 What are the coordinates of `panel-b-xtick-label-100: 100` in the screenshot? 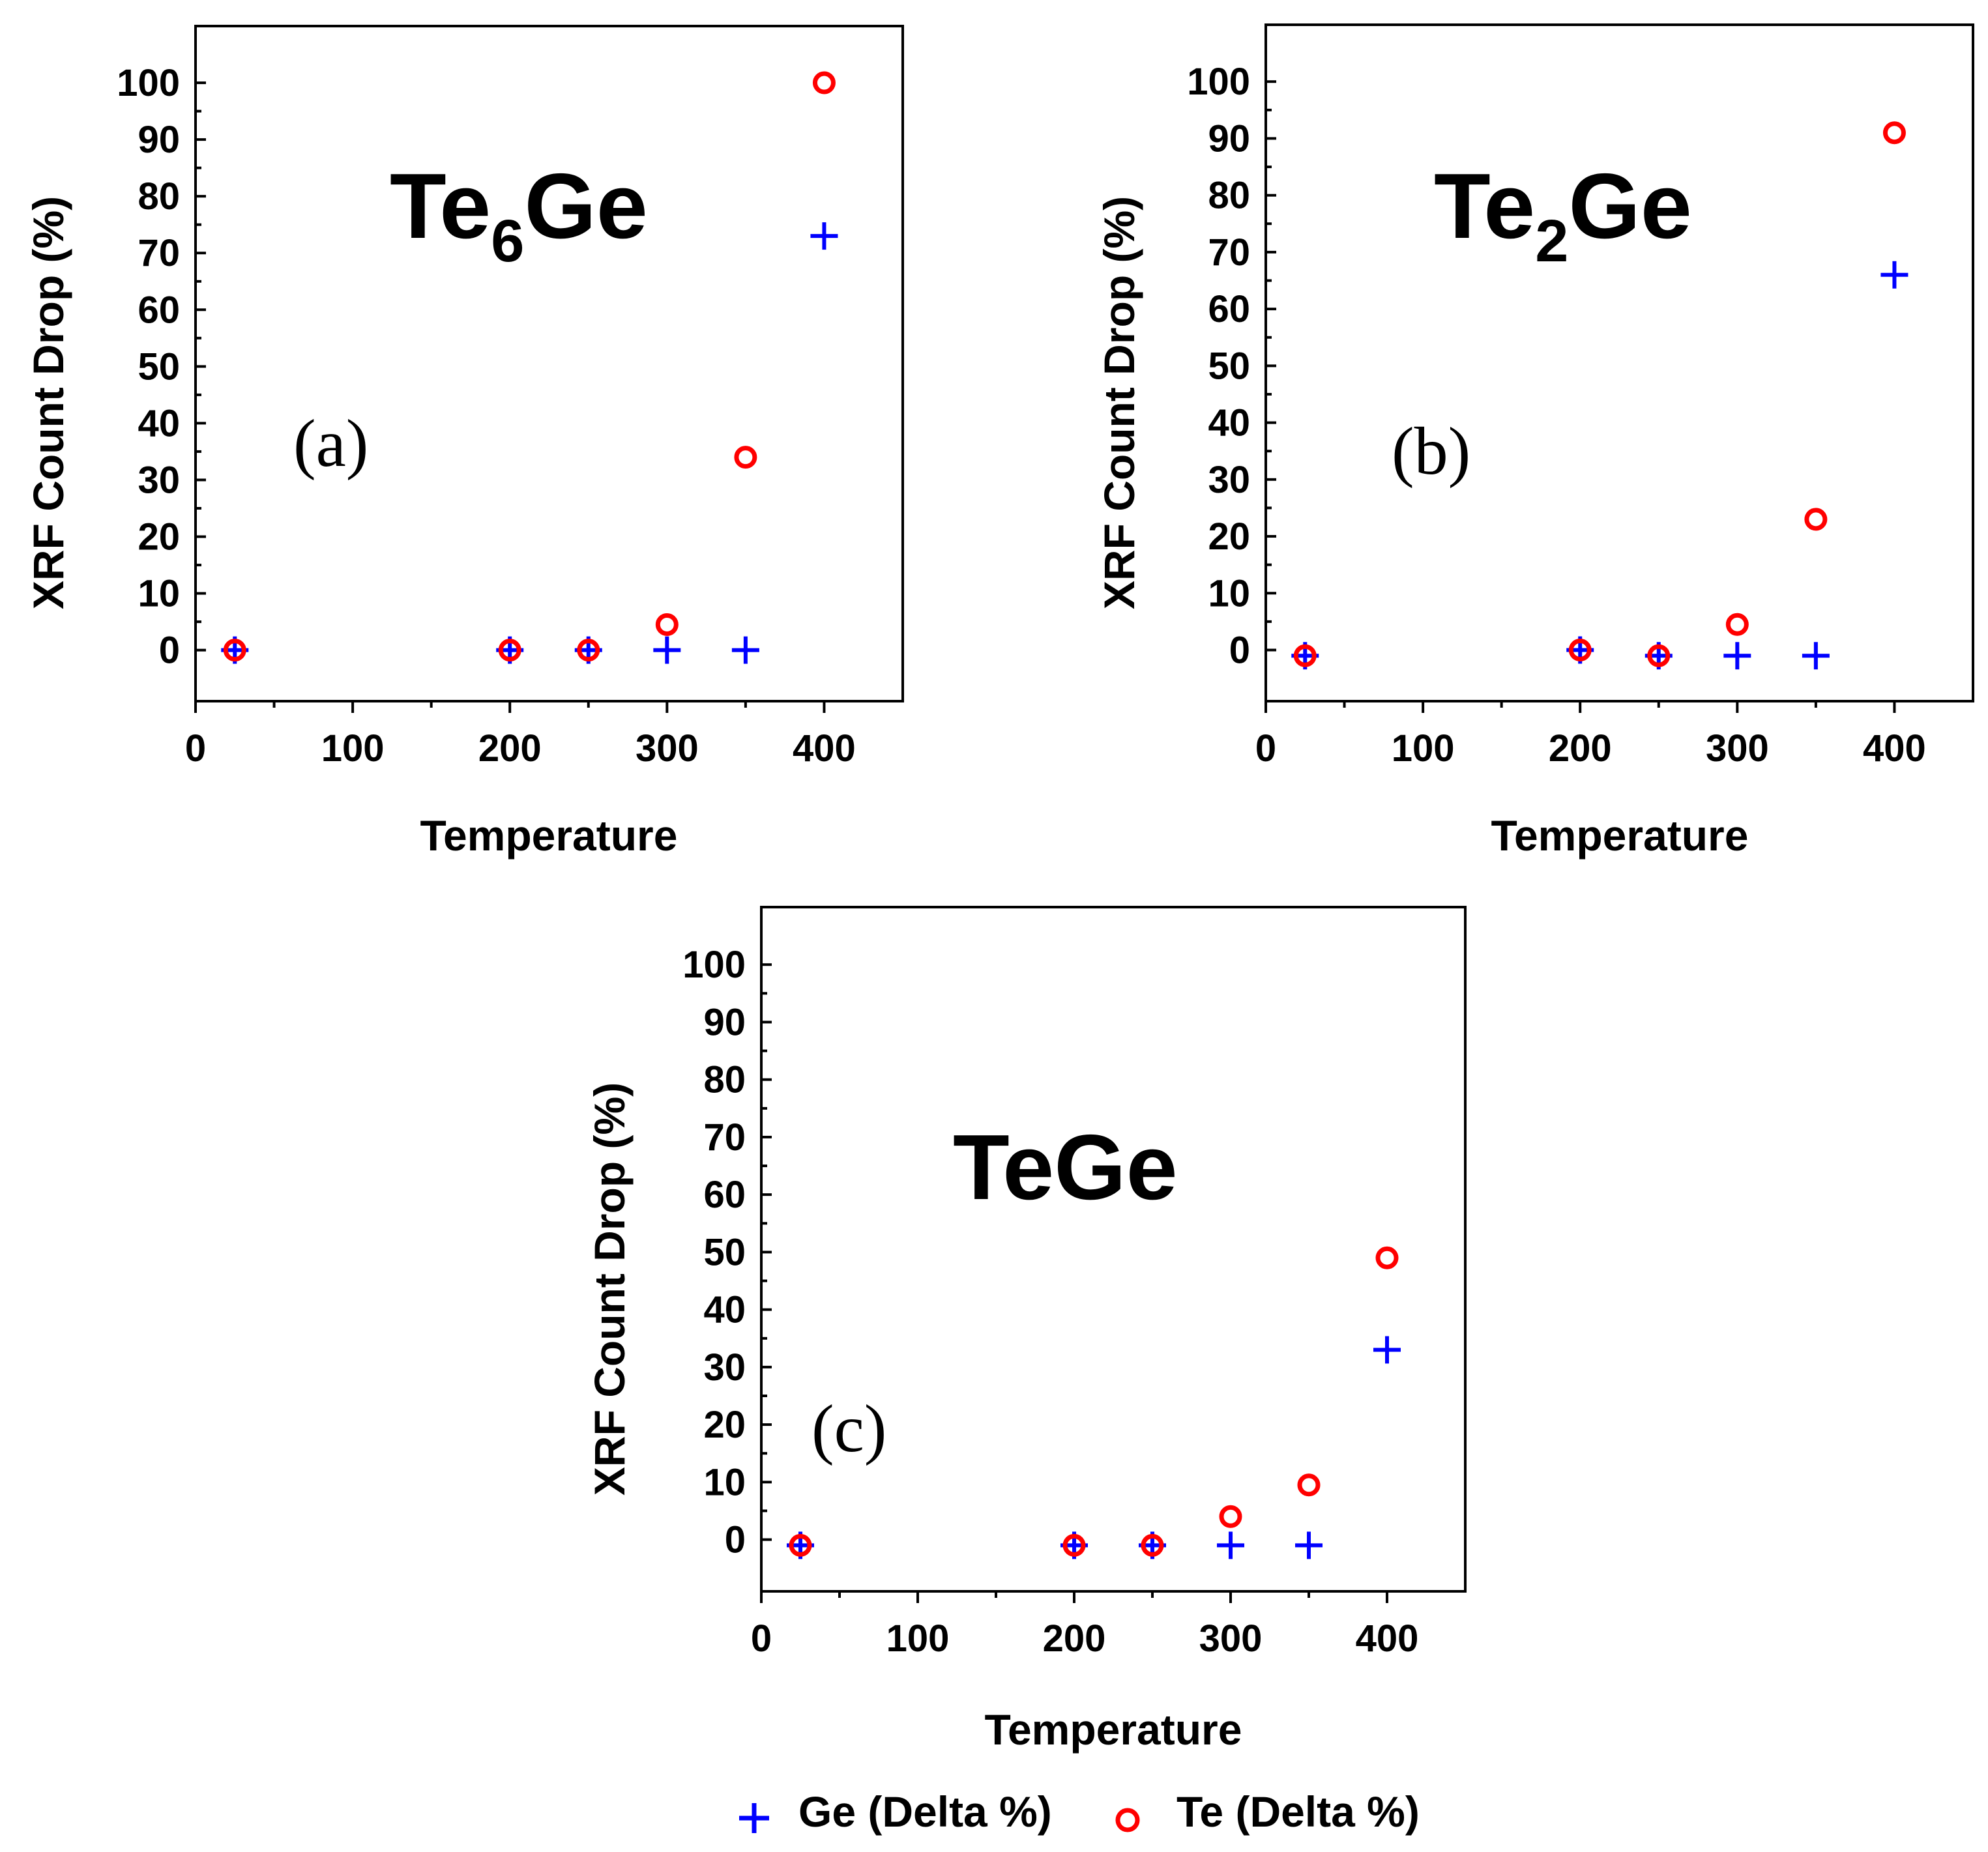 It's located at (1423, 748).